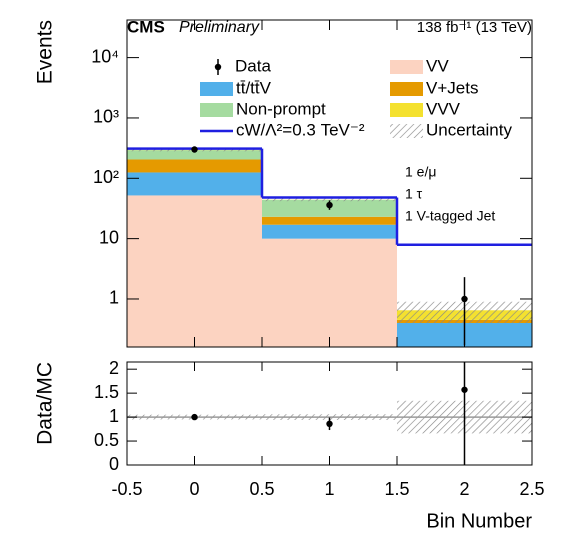 The width and height of the screenshot is (580, 542). I want to click on annotation: 1 V-tagged Jet, so click(450, 216).